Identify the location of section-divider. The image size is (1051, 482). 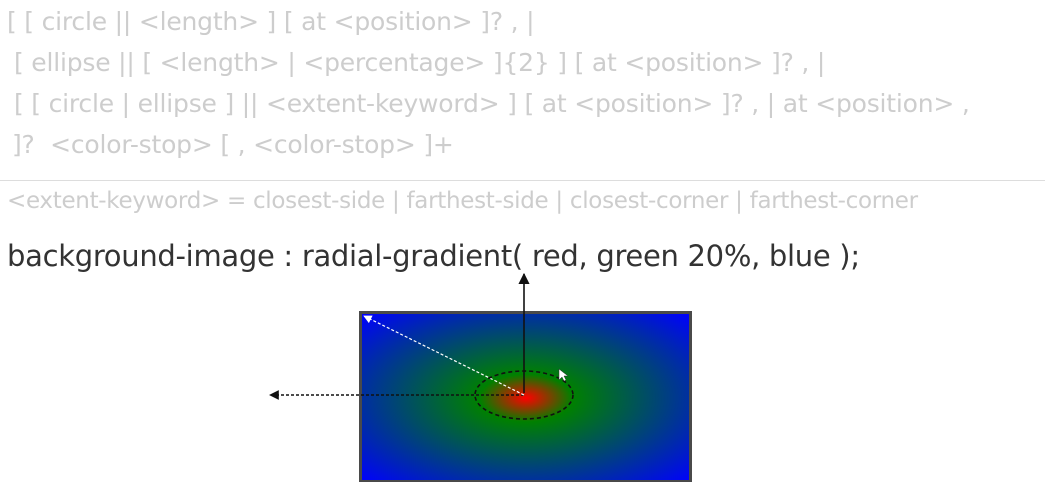
(522, 180).